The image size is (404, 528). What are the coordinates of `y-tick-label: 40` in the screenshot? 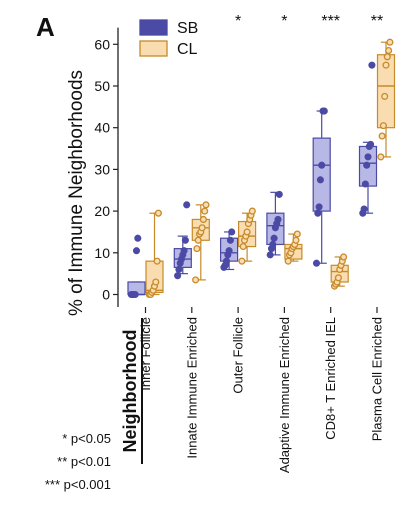 It's located at (102, 128).